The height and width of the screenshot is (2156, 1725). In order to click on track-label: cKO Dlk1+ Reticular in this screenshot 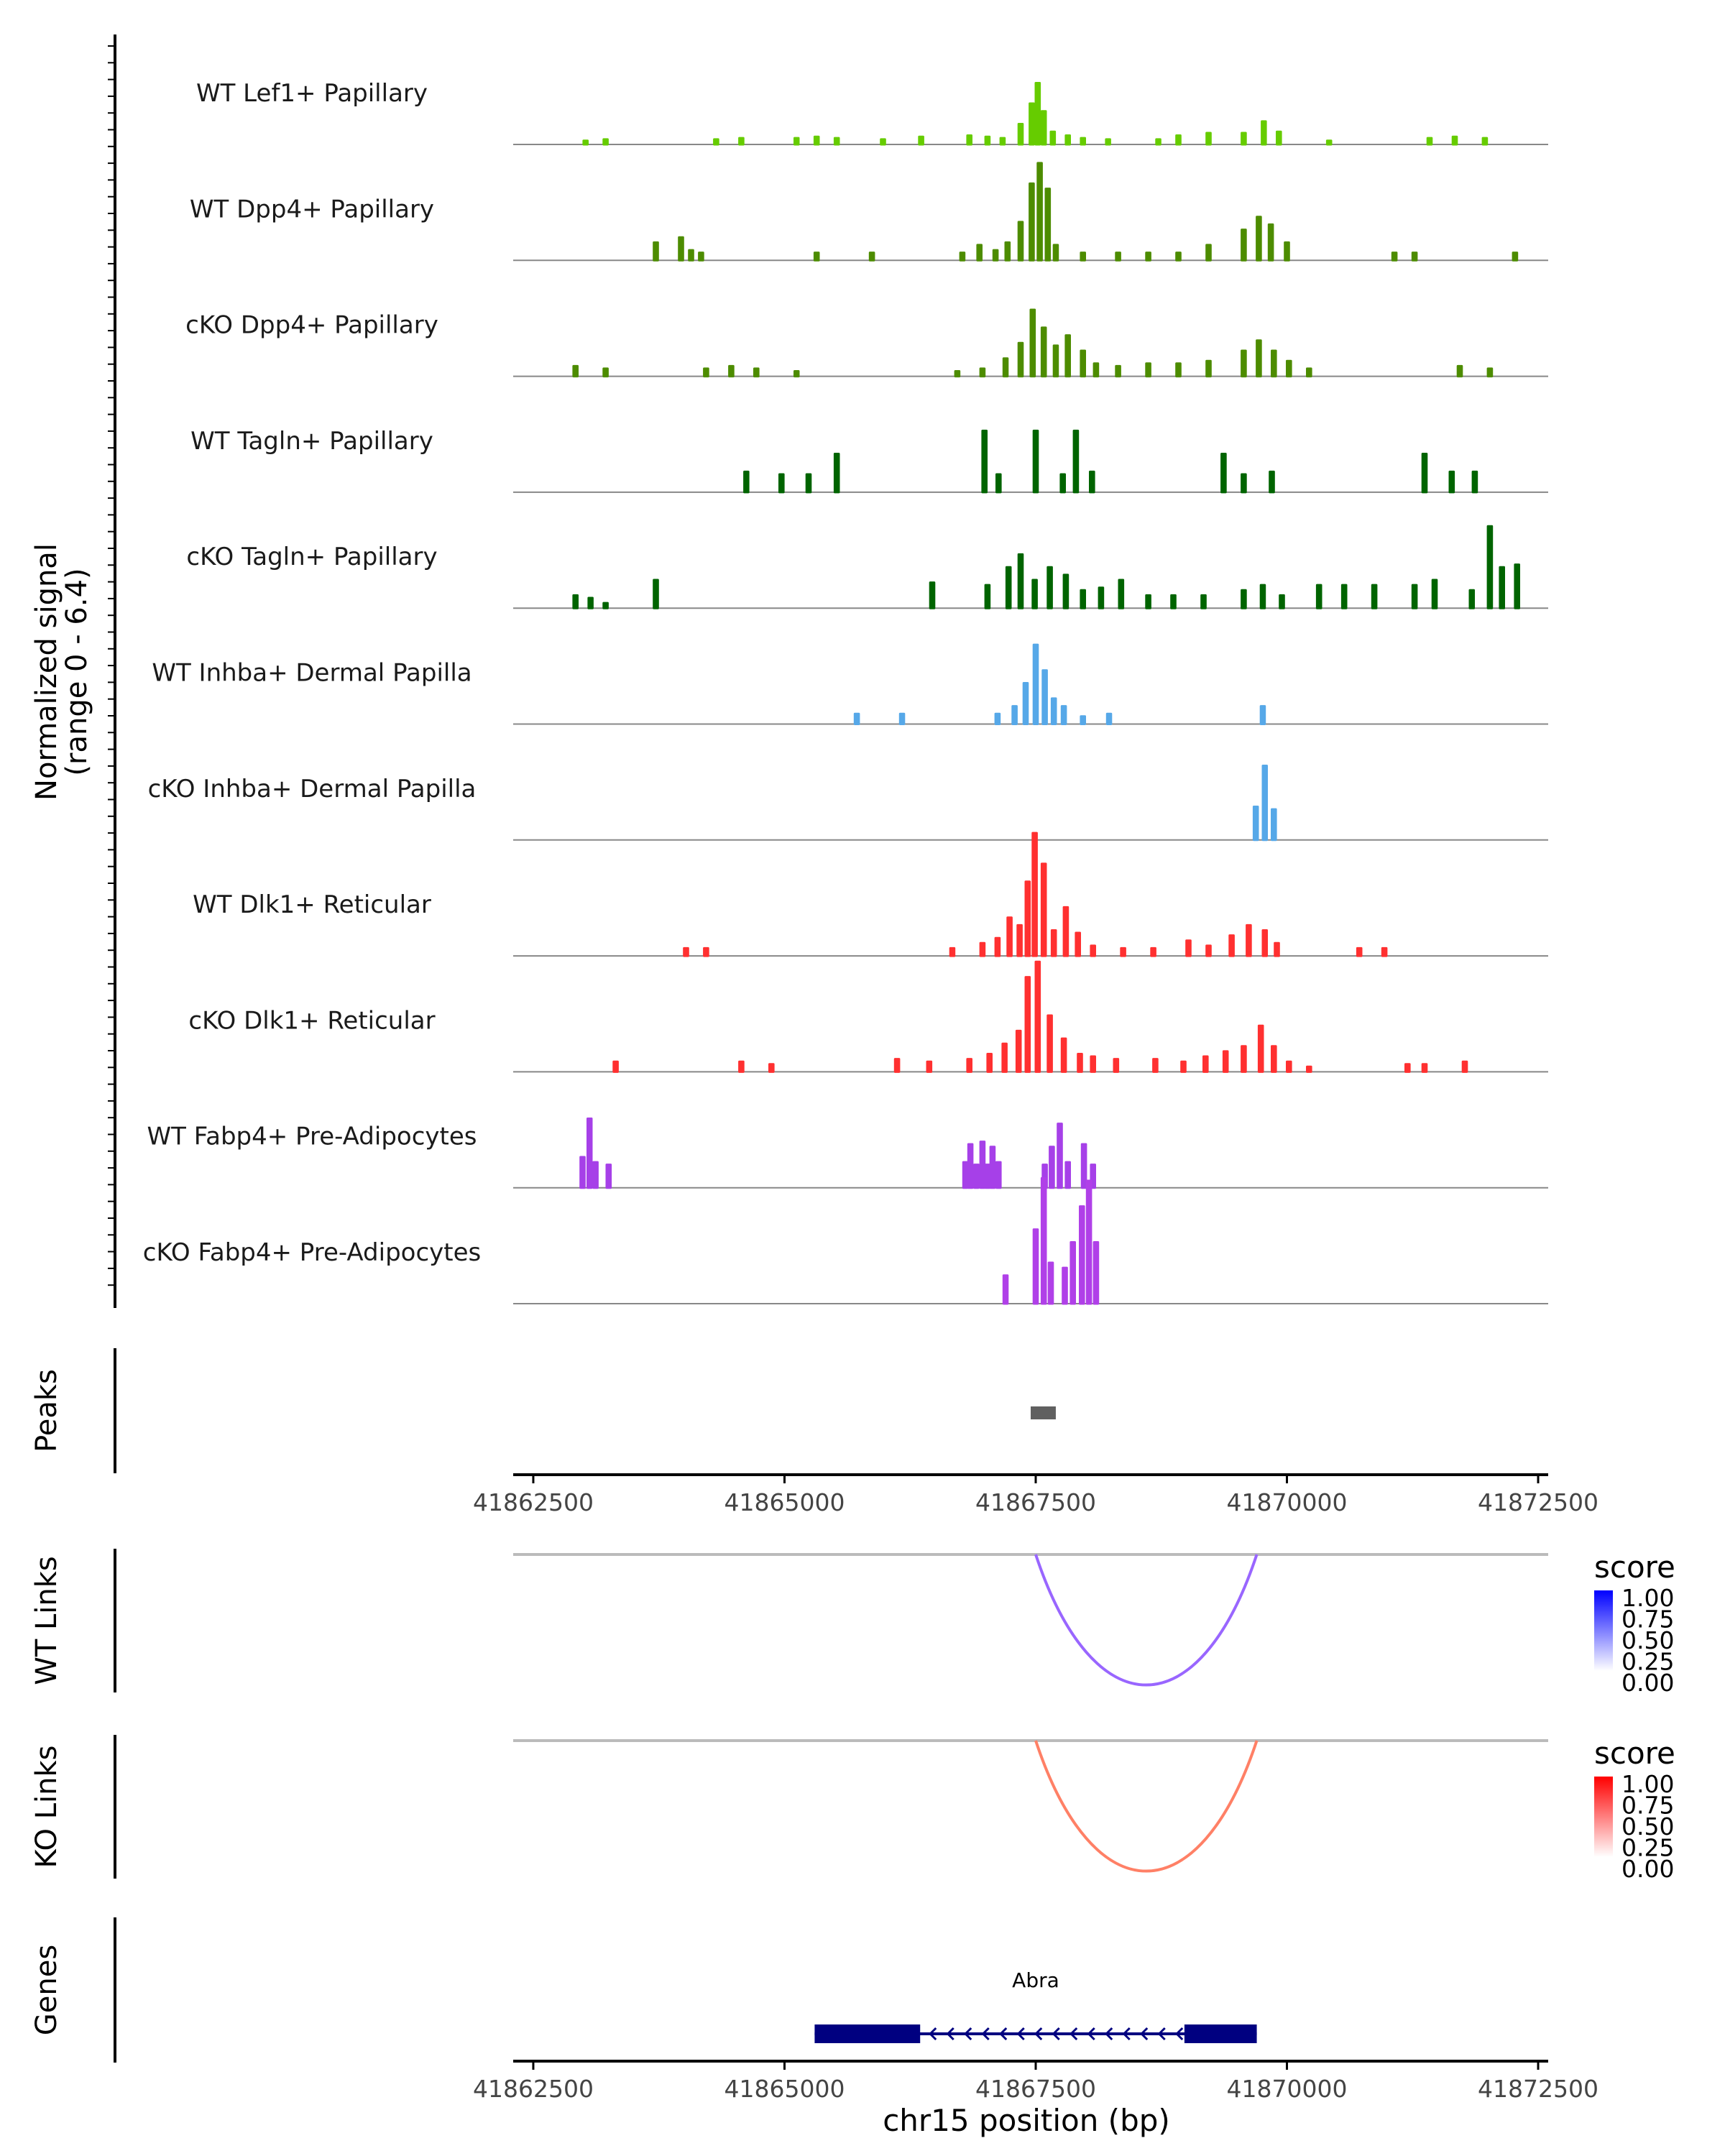, I will do `click(311, 1021)`.